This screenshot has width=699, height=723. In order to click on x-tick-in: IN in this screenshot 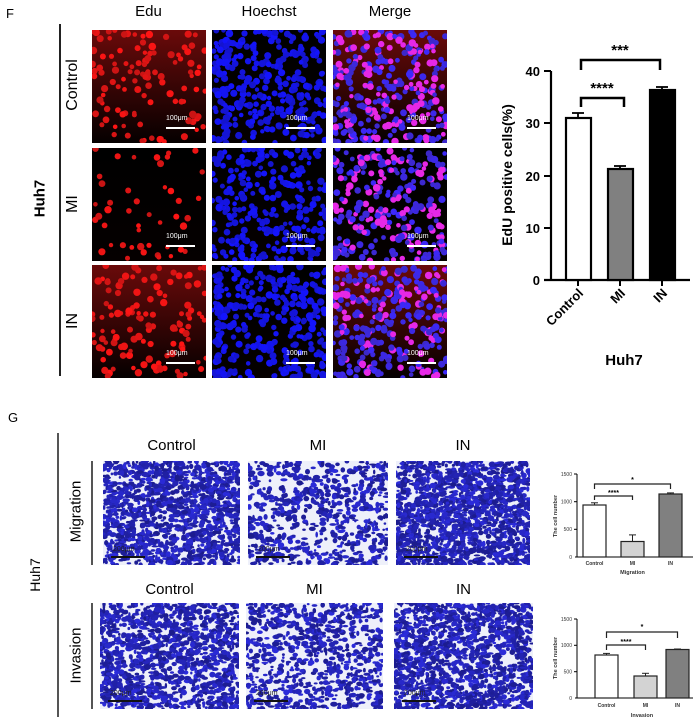, I will do `click(660, 296)`.